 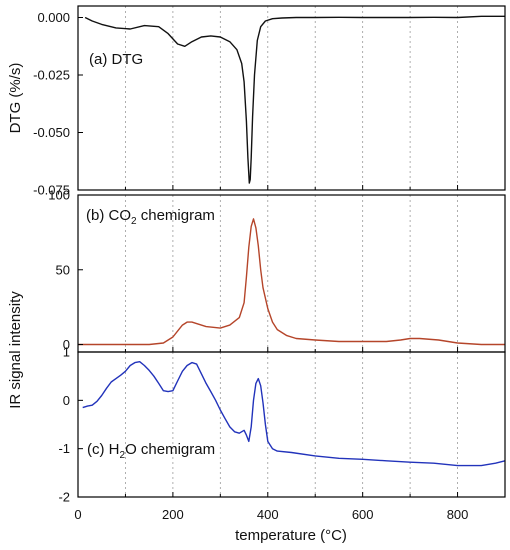 I want to click on y-axis-title-dtg: DTG (%/s), so click(x=15, y=98).